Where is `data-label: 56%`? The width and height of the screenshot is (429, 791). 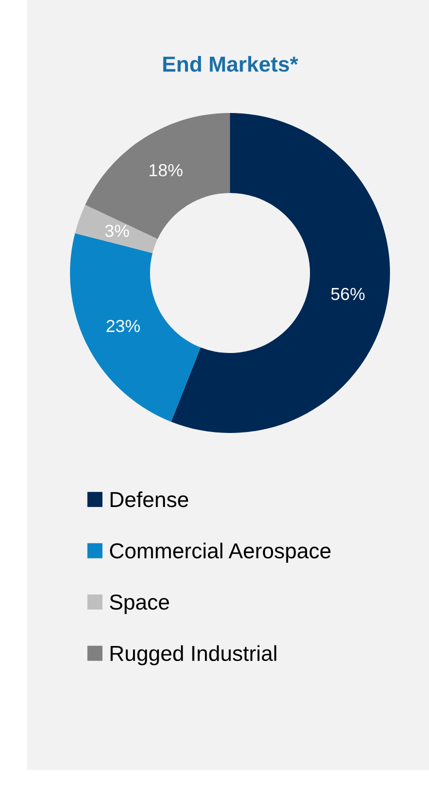 data-label: 56% is located at coordinates (348, 294).